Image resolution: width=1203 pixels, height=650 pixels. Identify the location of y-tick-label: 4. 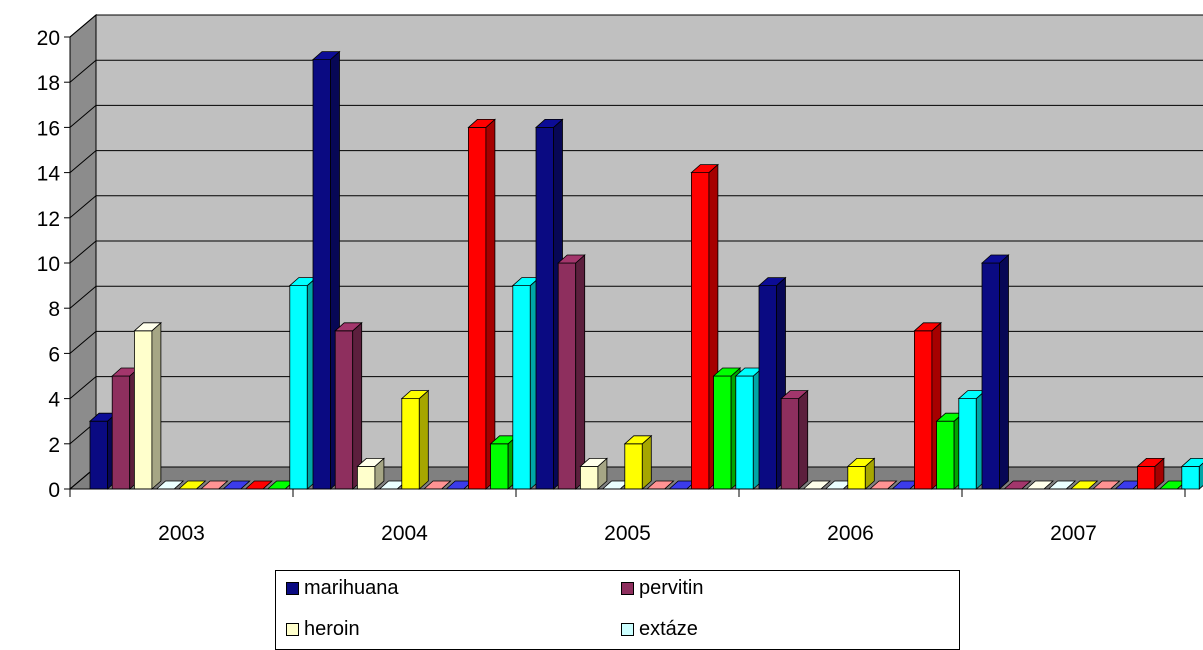
(54, 400).